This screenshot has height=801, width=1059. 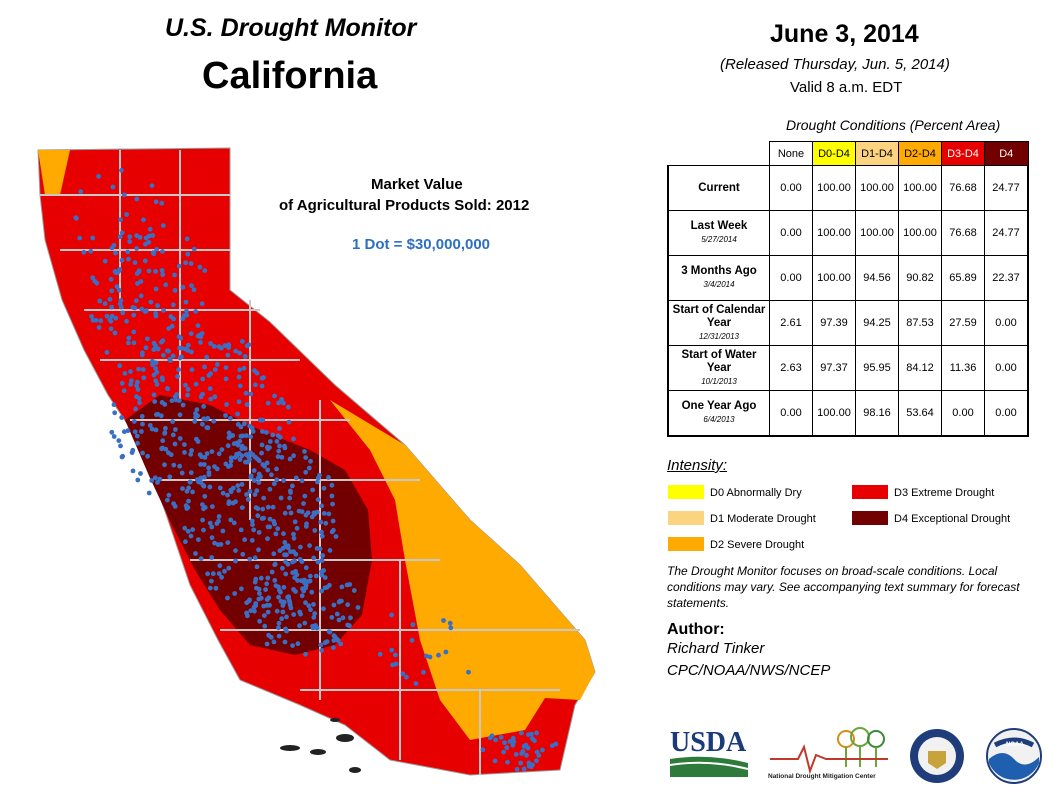 I want to click on row-label-date: 10/1/2013, so click(x=719, y=381).